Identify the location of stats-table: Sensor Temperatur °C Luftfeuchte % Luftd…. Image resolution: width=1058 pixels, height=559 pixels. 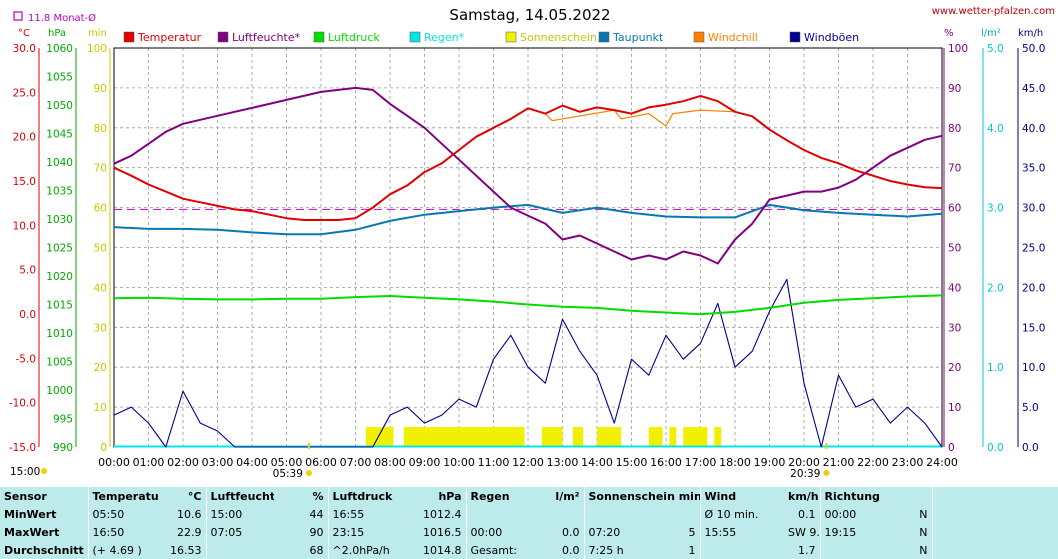
(529, 523).